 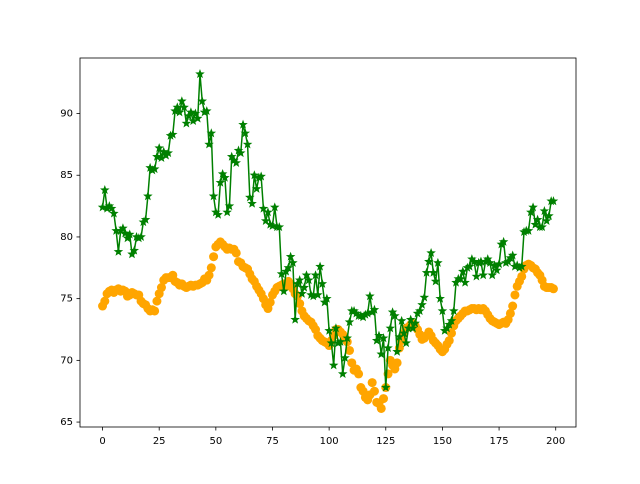 What do you see at coordinates (329, 441) in the screenshot?
I see `x-tick-label: 100` at bounding box center [329, 441].